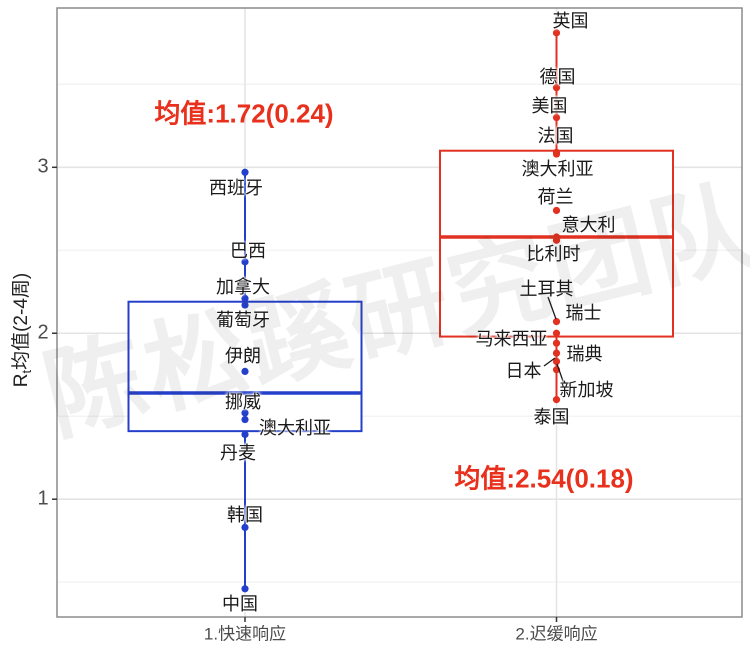 Image resolution: width=750 pixels, height=650 pixels. I want to click on y-axis-title-prefix: R, so click(22, 380).